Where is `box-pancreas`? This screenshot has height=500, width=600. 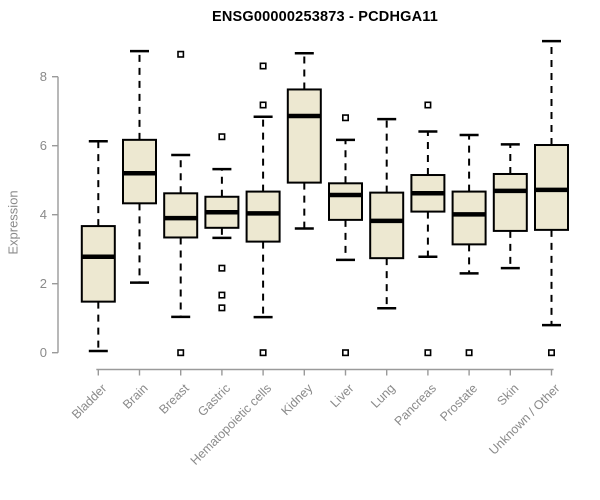 box-pancreas is located at coordinates (428, 229).